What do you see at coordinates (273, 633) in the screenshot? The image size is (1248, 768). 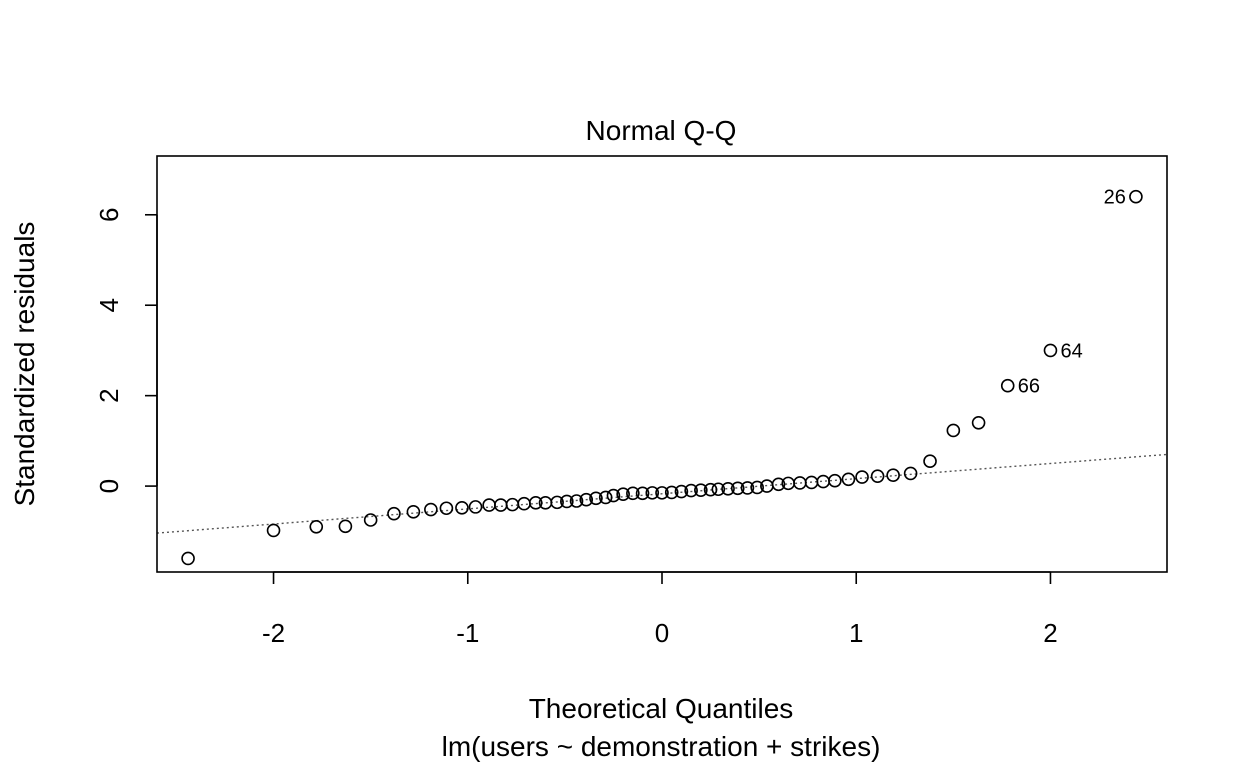 I see `x-tick-label: -2` at bounding box center [273, 633].